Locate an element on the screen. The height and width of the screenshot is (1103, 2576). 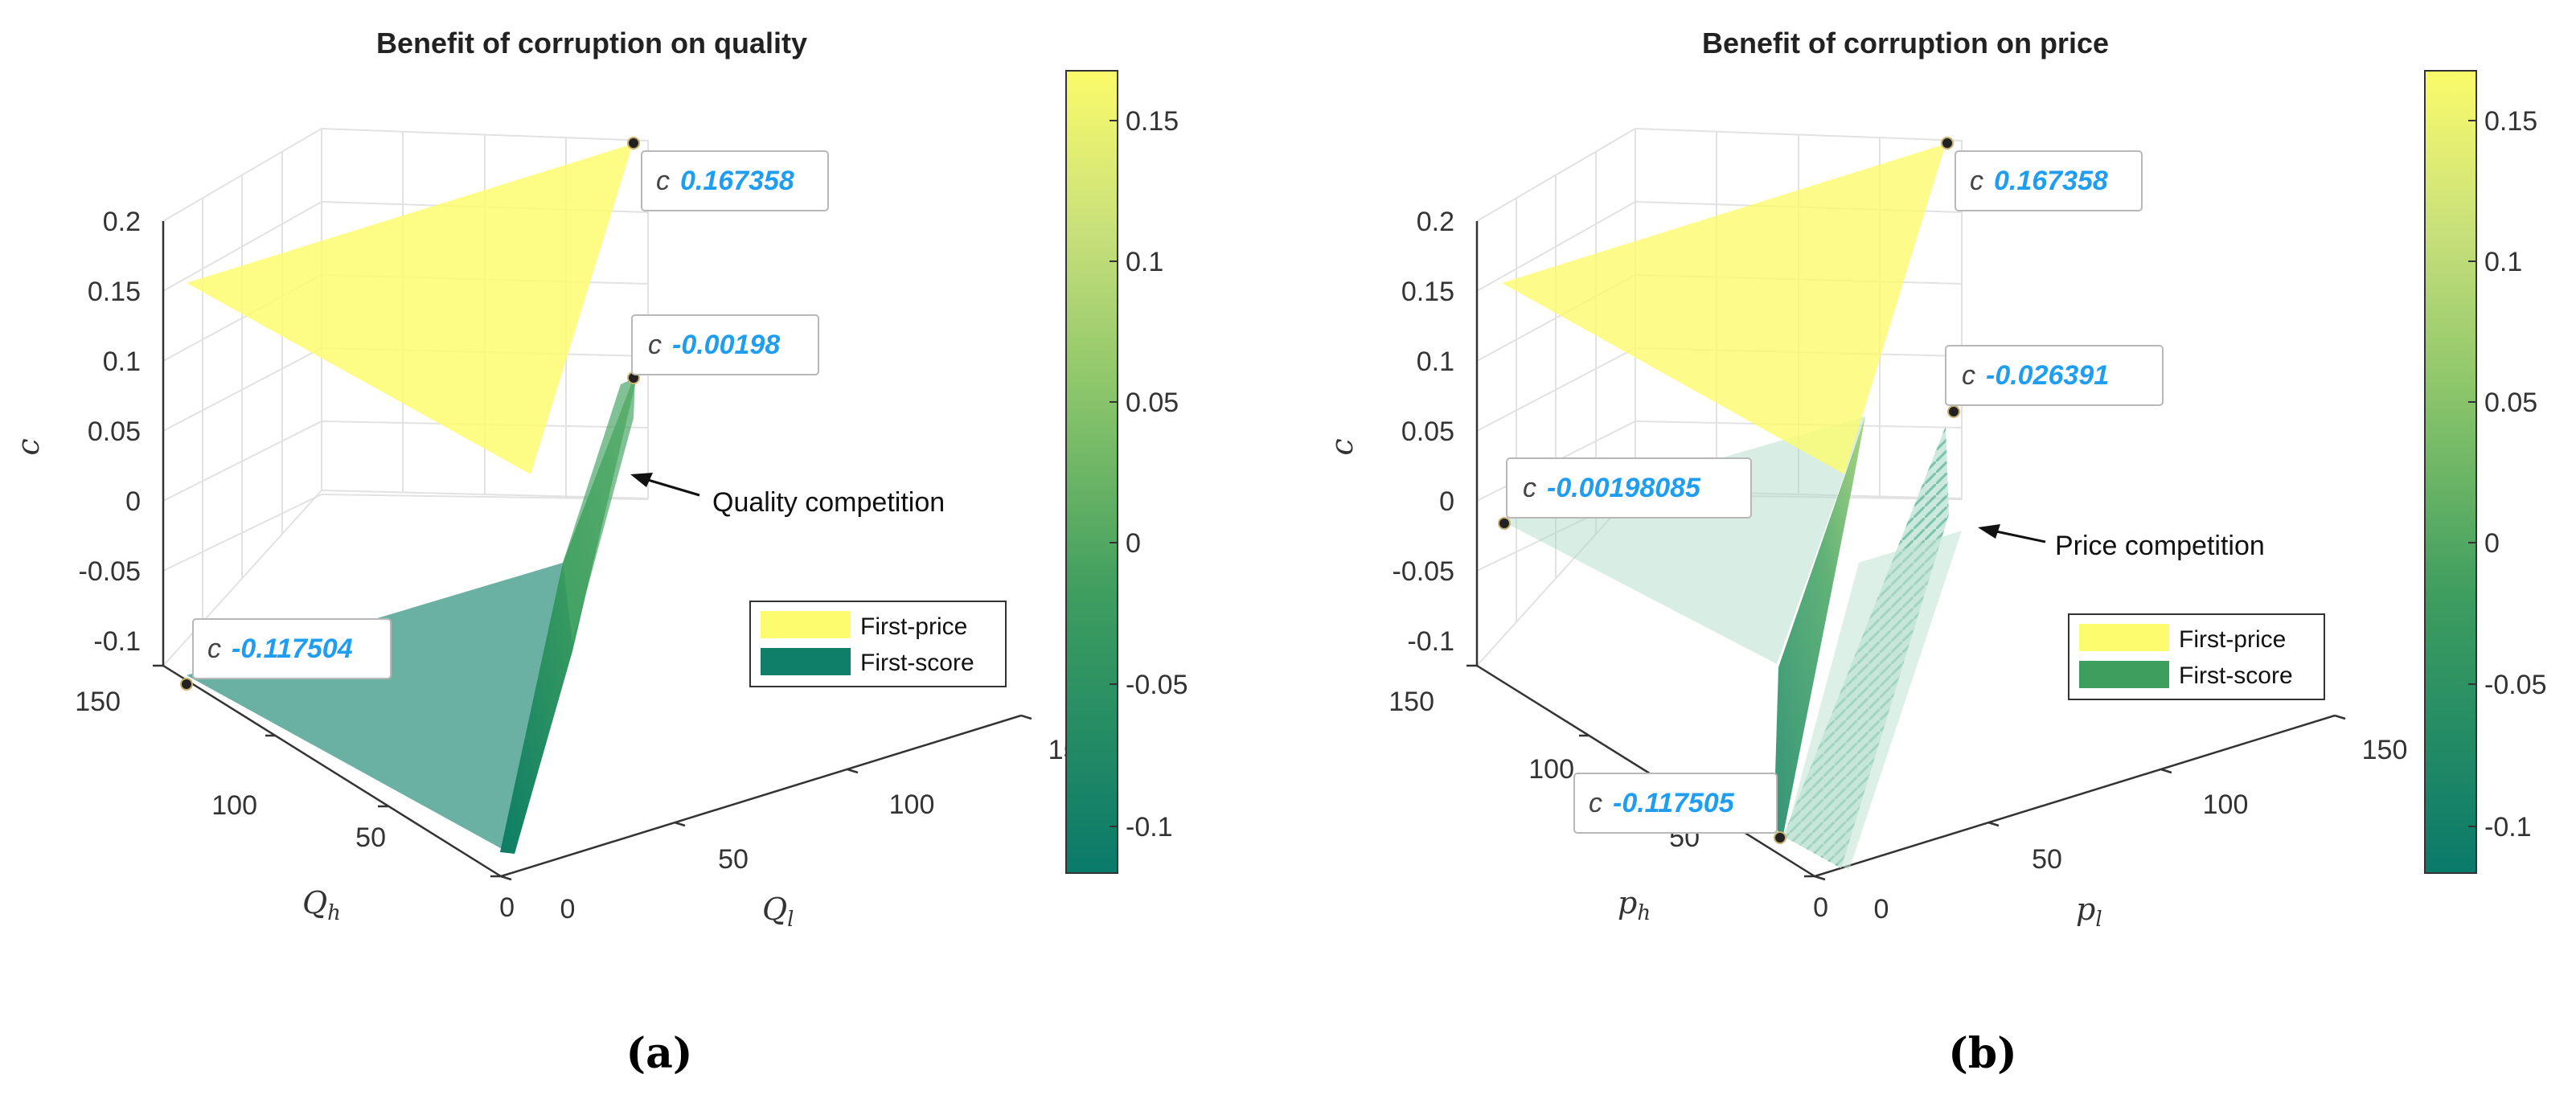
panel-b-caption: (b) is located at coordinates (1982, 1053).